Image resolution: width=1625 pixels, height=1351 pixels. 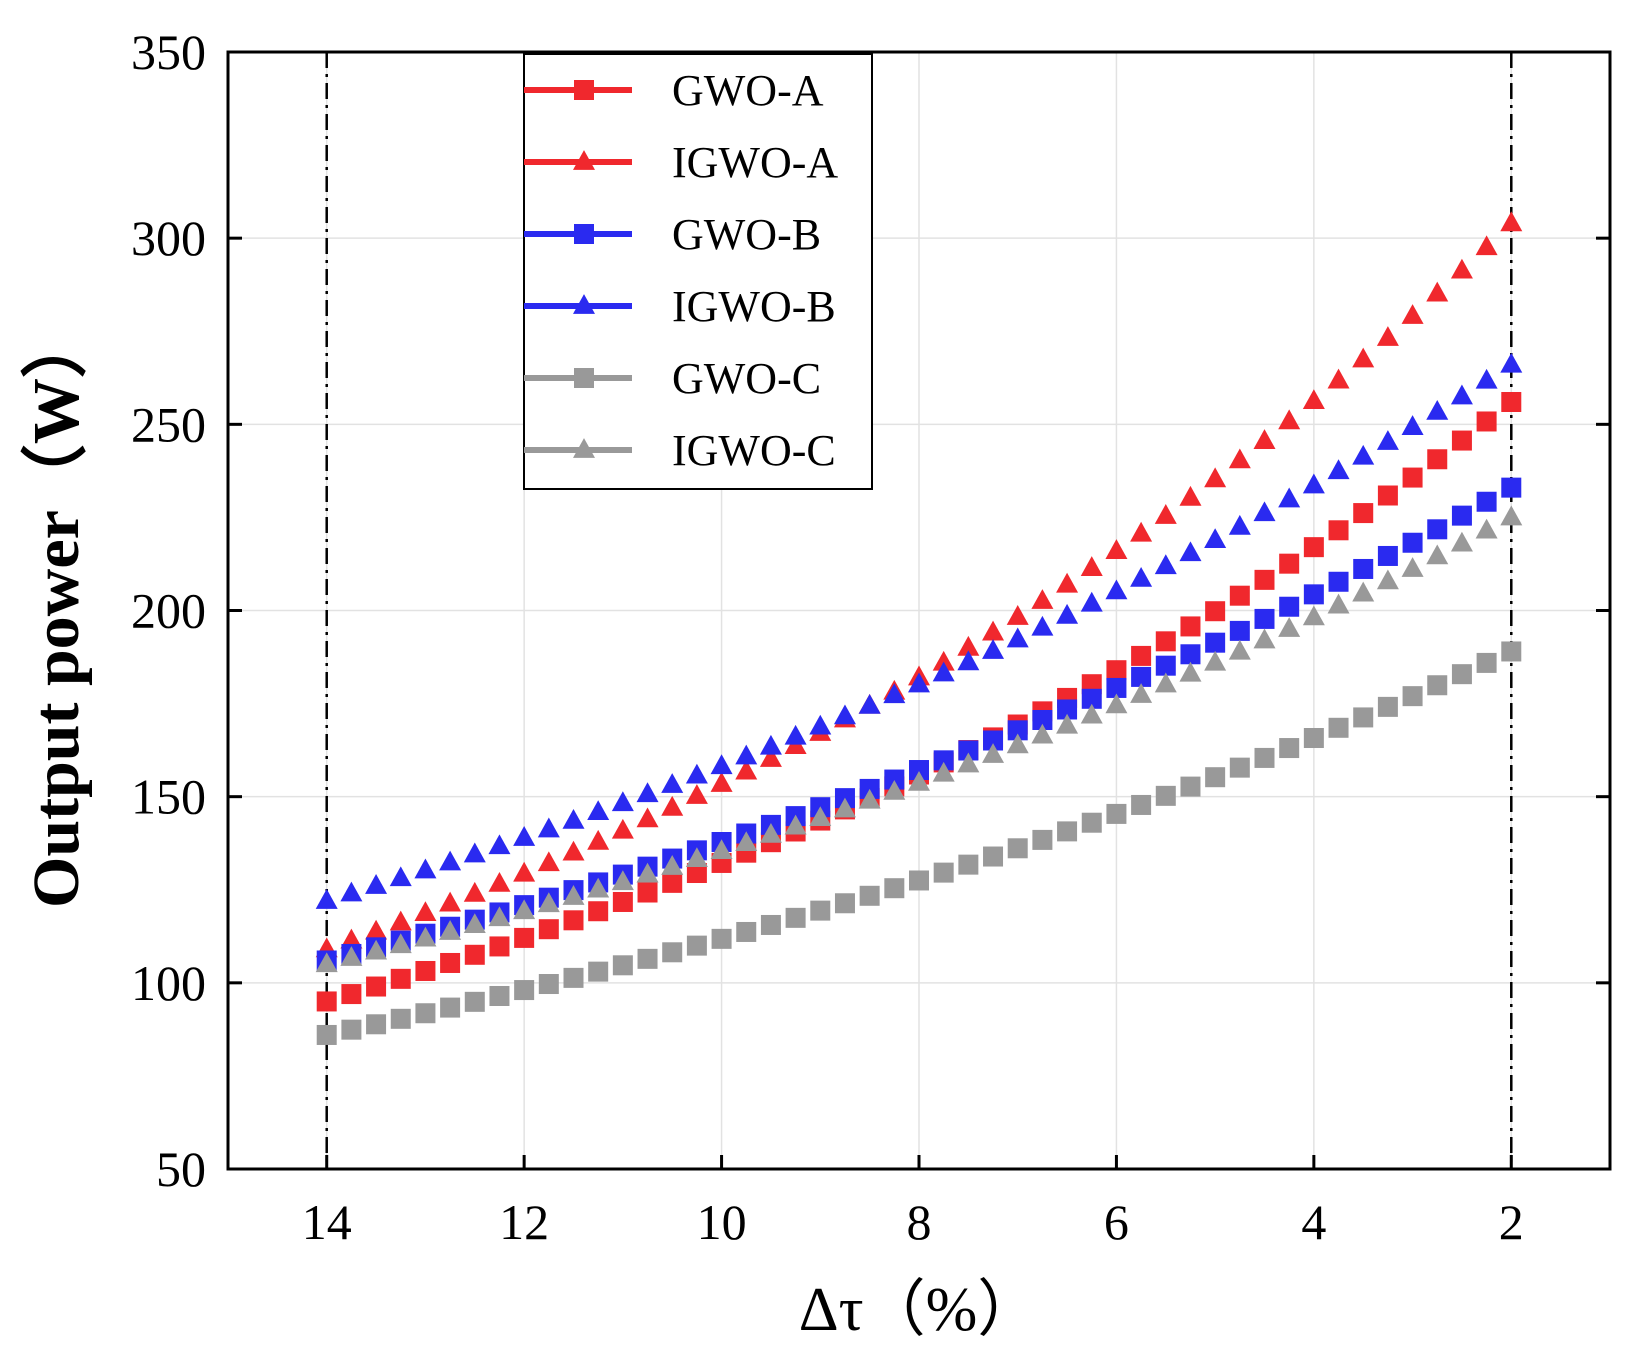 What do you see at coordinates (919, 1310) in the screenshot?
I see `x-axis-title: Δτ（%）` at bounding box center [919, 1310].